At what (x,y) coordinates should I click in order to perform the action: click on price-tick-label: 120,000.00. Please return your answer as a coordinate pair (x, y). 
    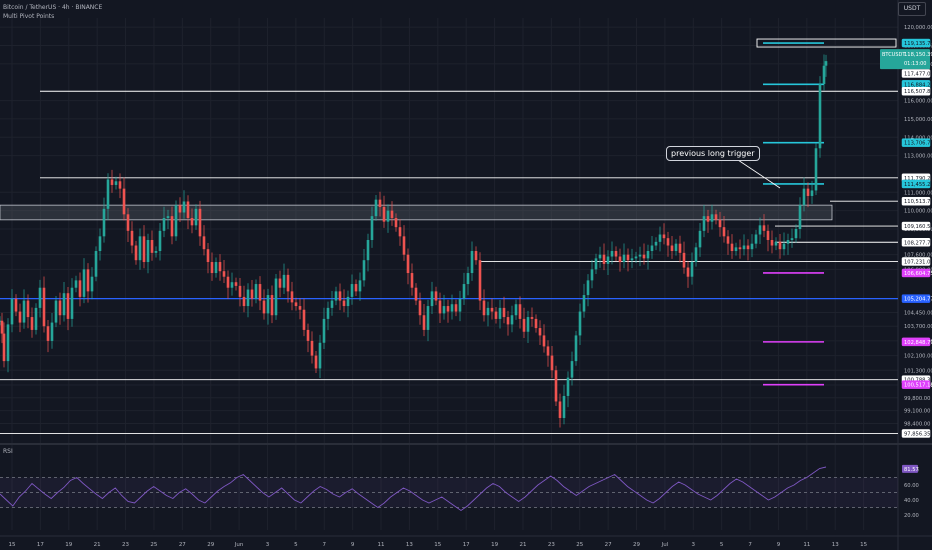
    Looking at the image, I should click on (918, 28).